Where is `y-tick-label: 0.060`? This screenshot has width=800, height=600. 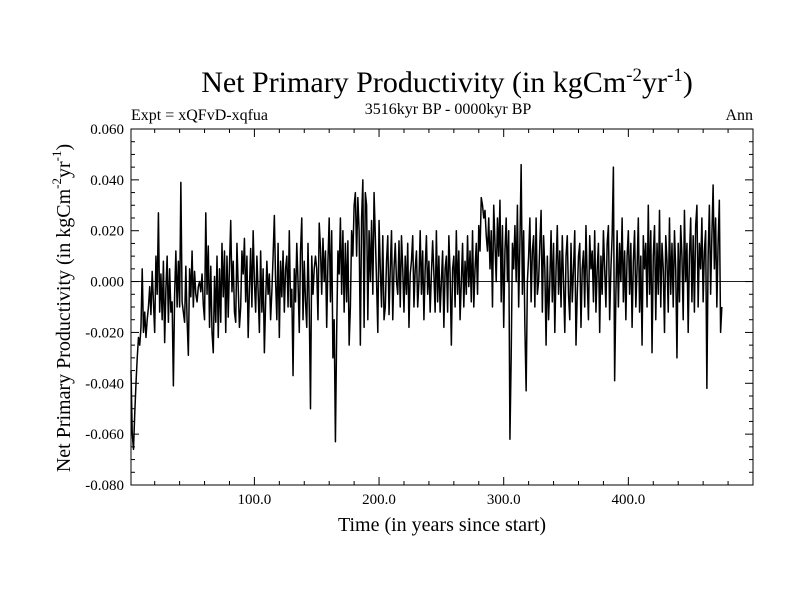
y-tick-label: 0.060 is located at coordinates (107, 130).